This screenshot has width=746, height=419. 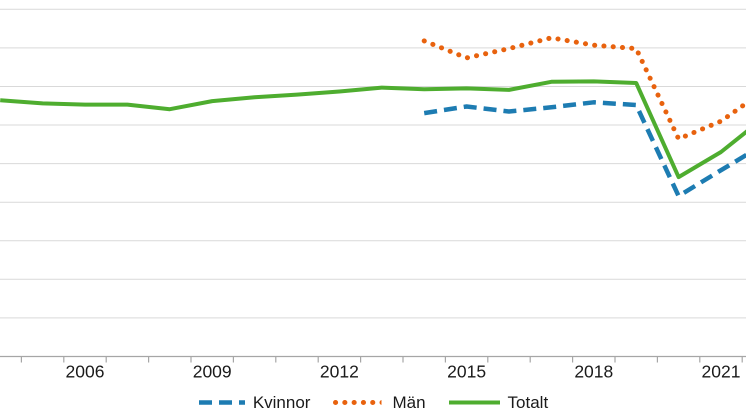 I want to click on legend-label-kvinnor: Kvinnor, so click(x=281, y=402).